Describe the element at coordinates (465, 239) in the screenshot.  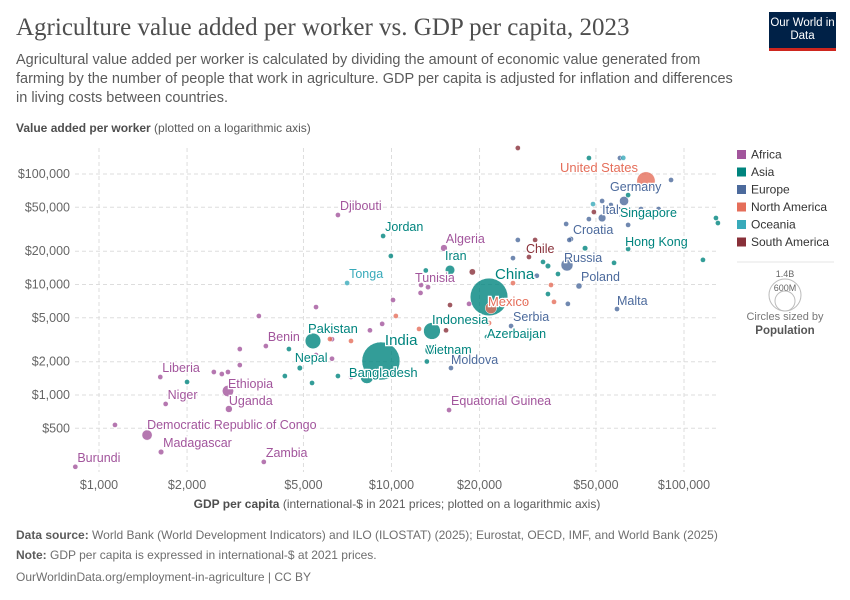
I see `point-label: Algeria` at that location.